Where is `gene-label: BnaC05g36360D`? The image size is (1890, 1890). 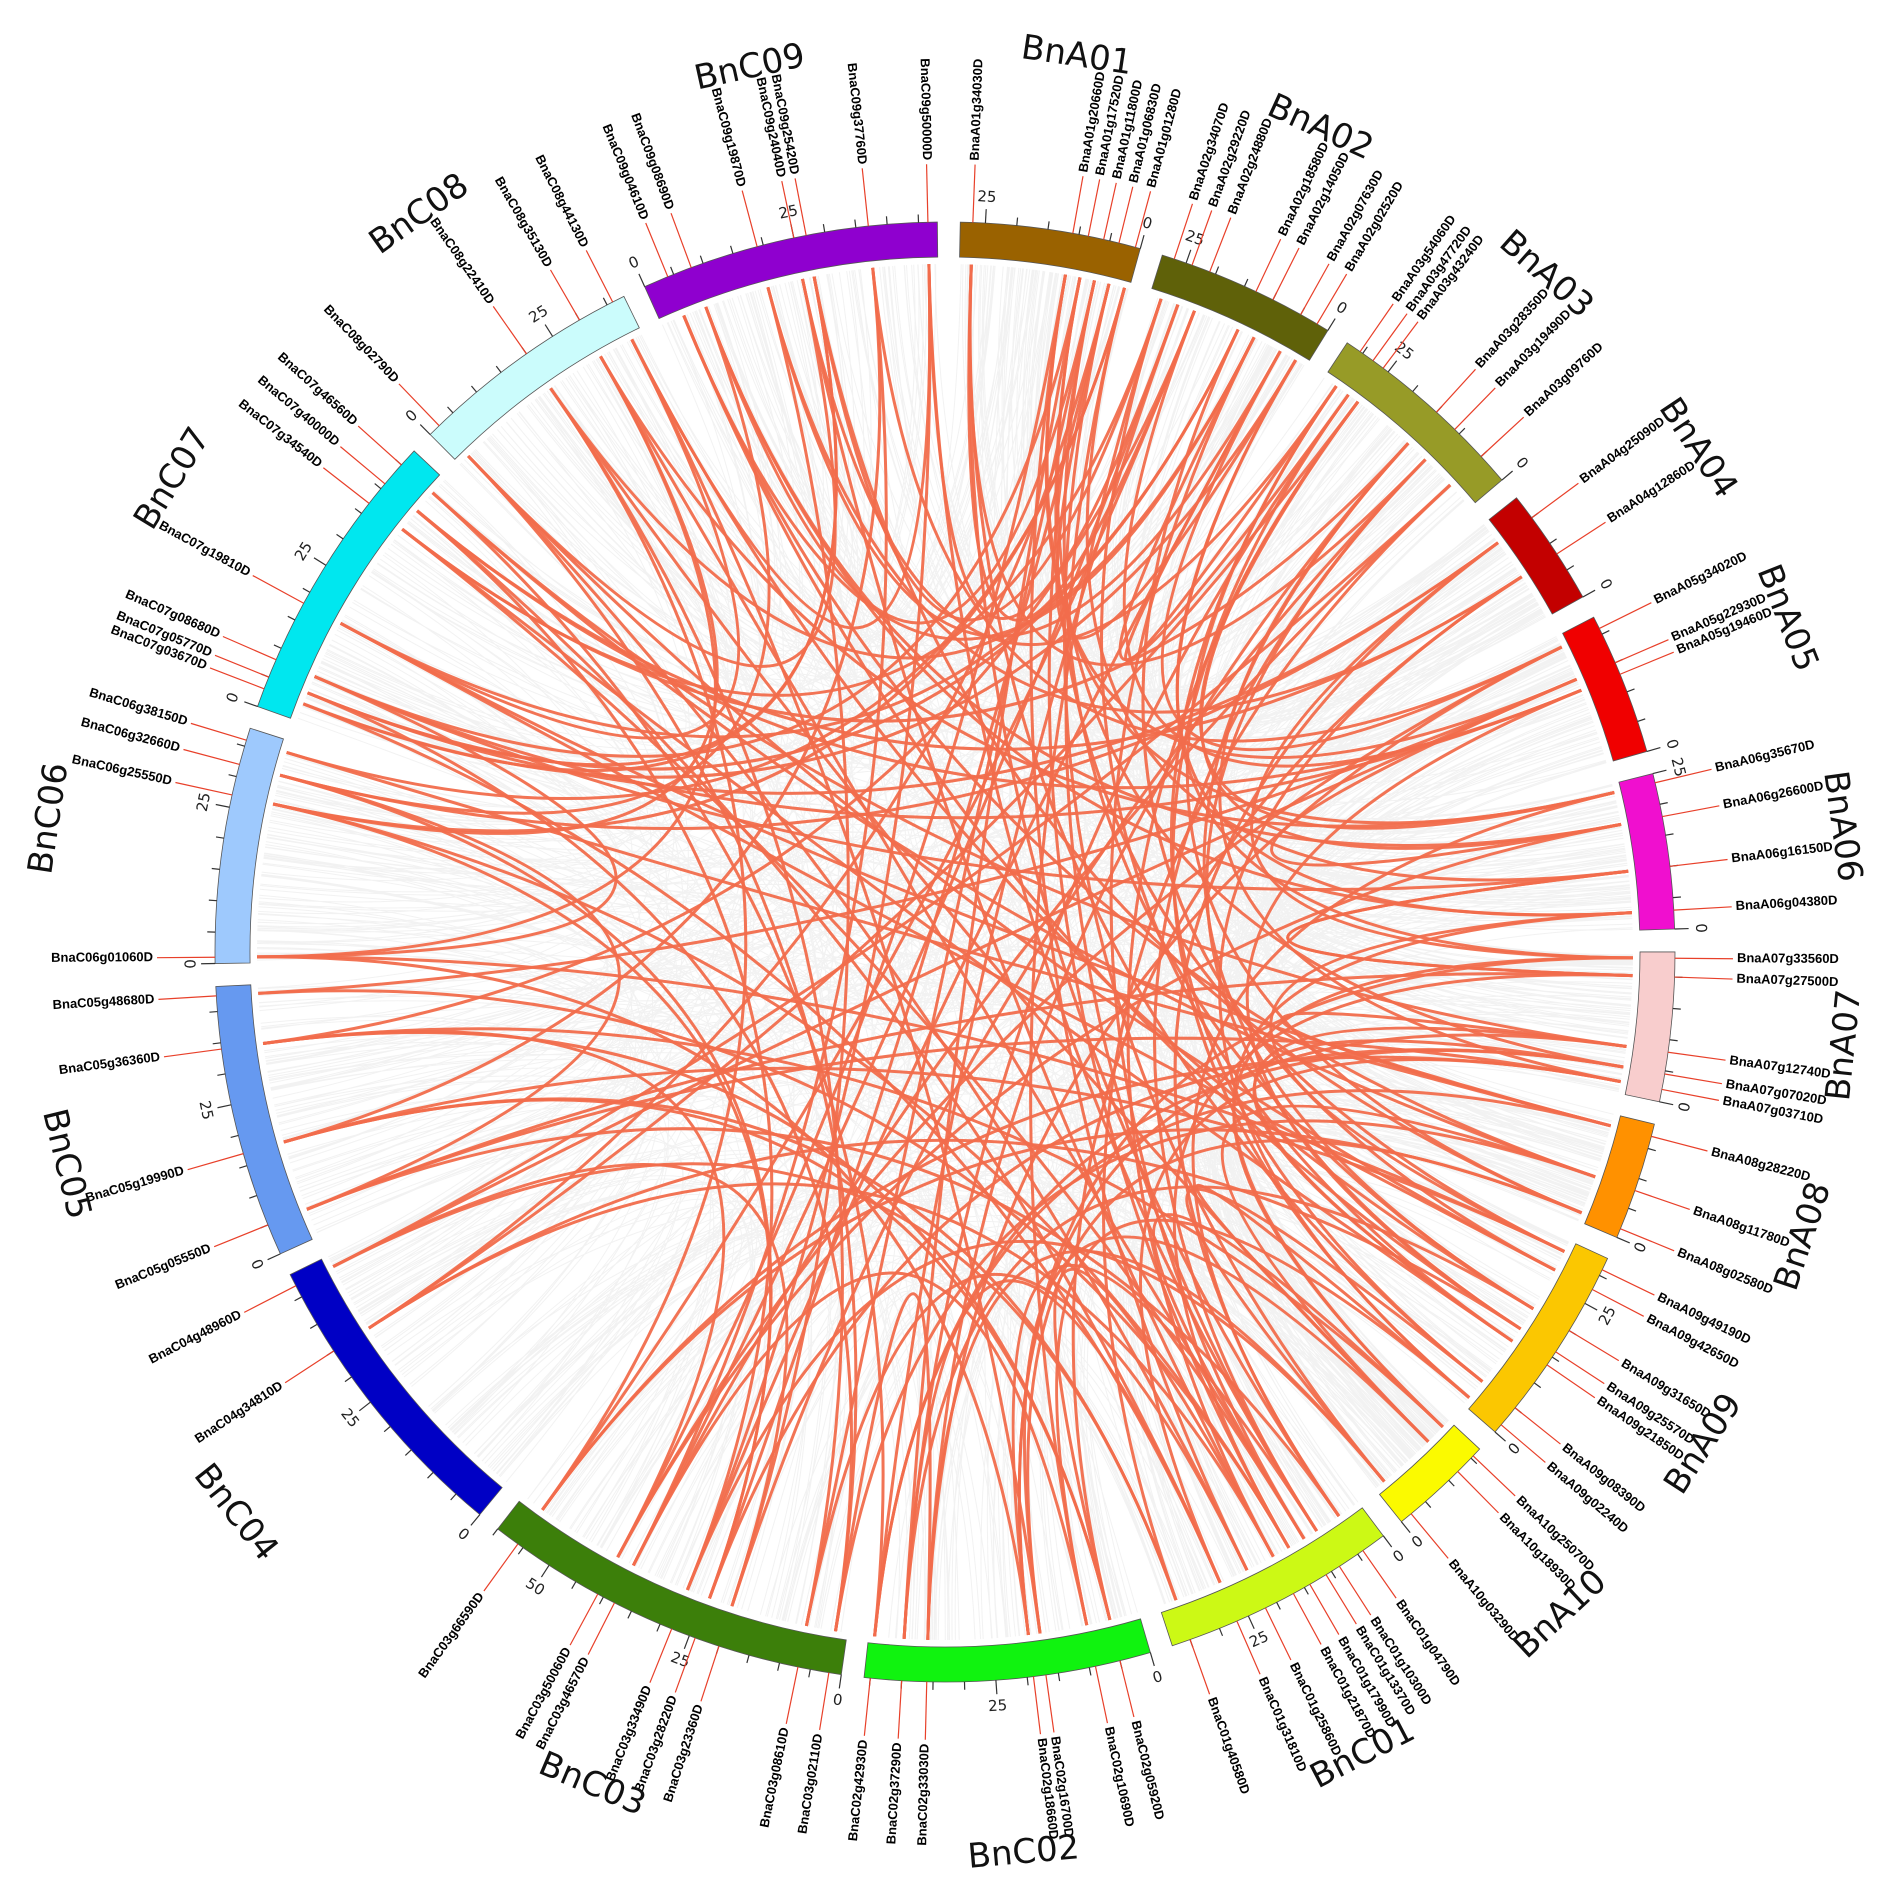 gene-label: BnaC05g36360D is located at coordinates (109, 1063).